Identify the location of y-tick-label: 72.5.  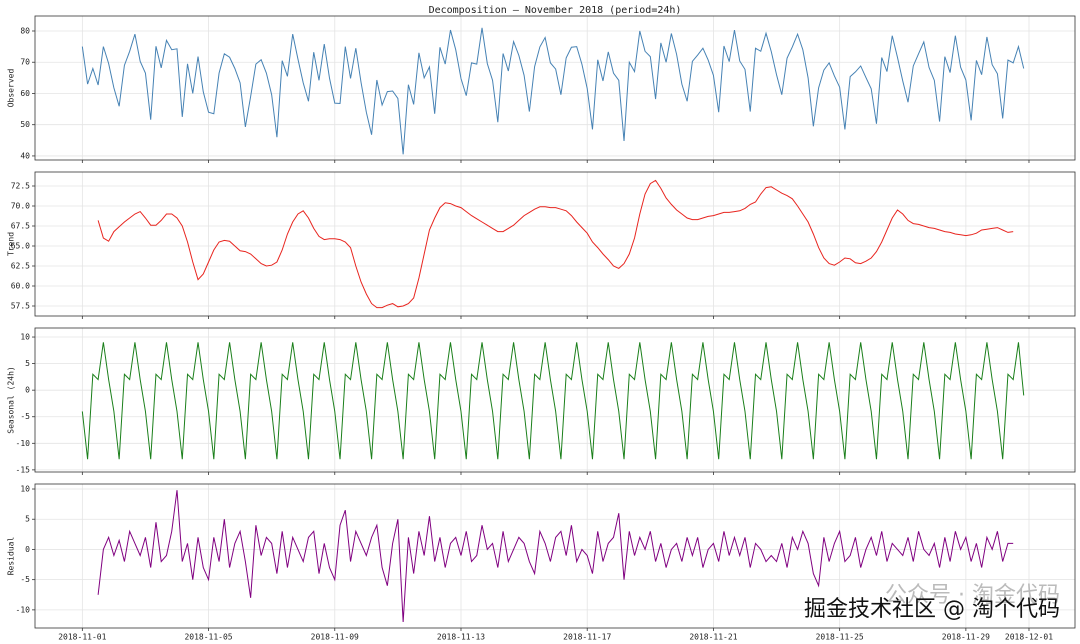
(20, 186).